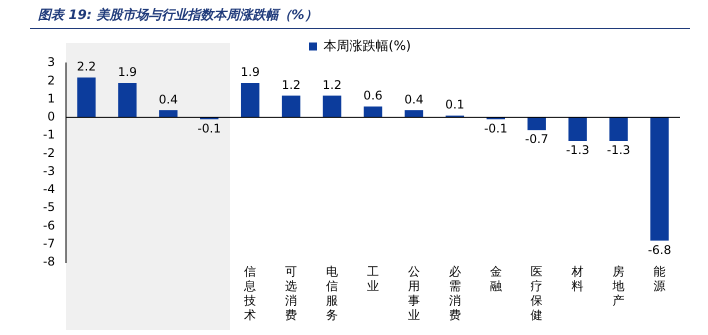 The image size is (708, 335). I want to click on y-tick-label: 2, so click(51, 80).